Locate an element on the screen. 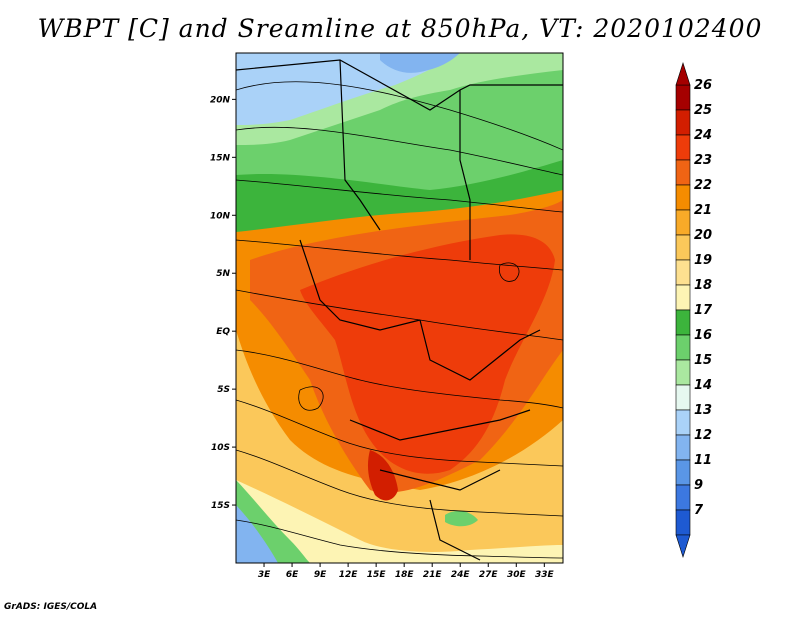  colorbar: 26 25 24 23 22 21 20 19 18 17 16 15 14 13 12 11 9 7 is located at coordinates (694, 310).